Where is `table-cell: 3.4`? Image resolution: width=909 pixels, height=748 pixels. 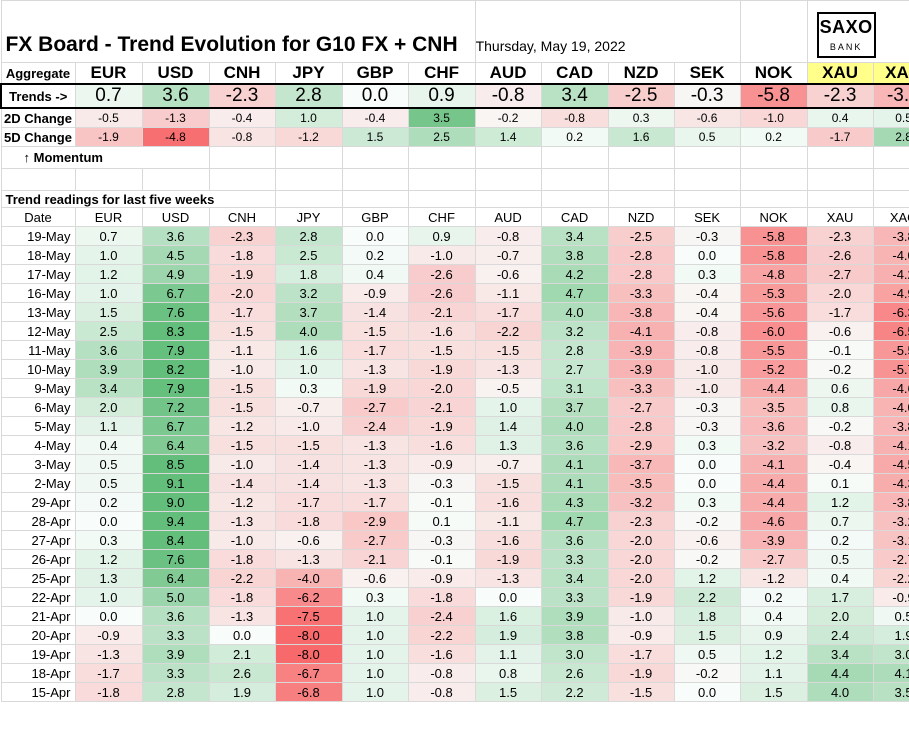
table-cell: 3.4 is located at coordinates (840, 654).